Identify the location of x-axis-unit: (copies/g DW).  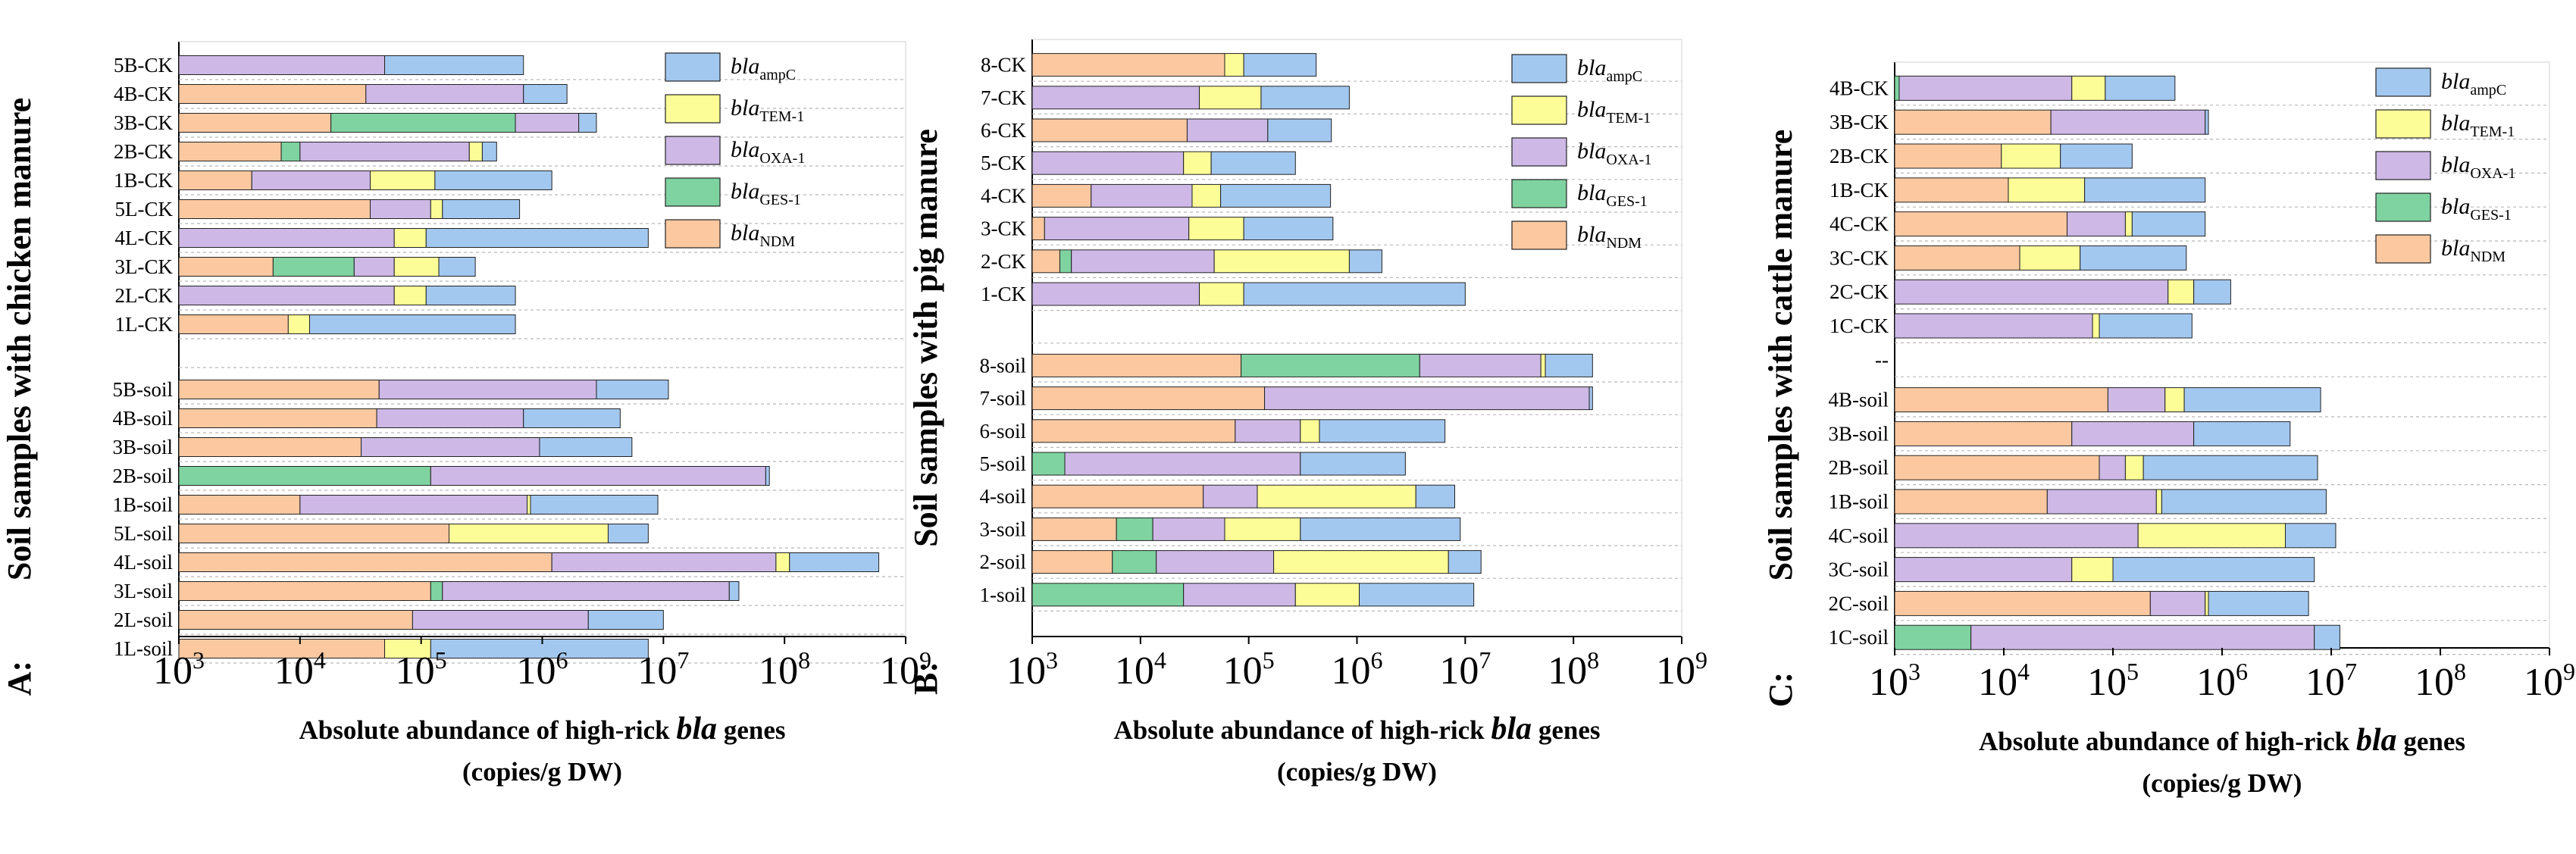
(542, 772).